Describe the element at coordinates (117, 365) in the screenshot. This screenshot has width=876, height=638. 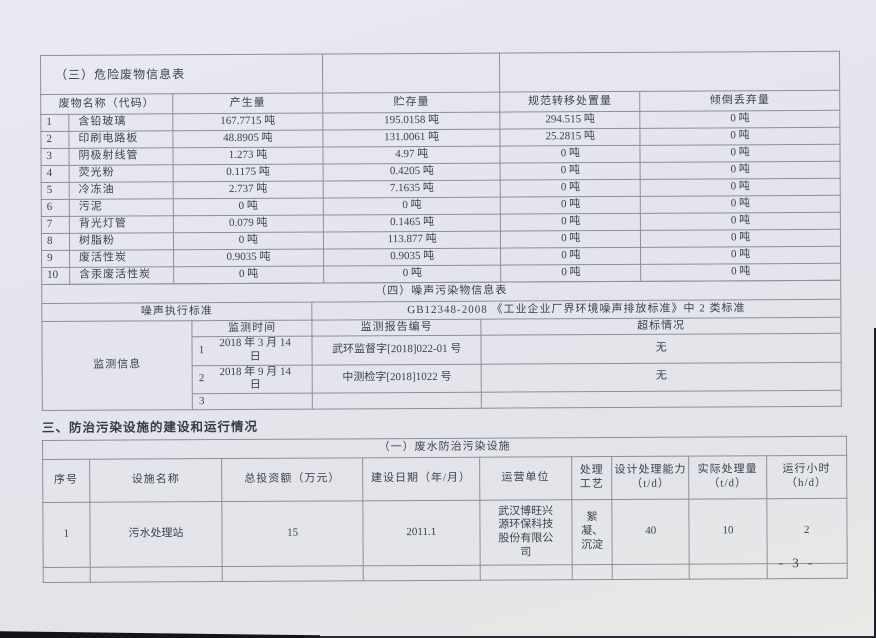
I see `monitor-info-label: 监测信息` at that location.